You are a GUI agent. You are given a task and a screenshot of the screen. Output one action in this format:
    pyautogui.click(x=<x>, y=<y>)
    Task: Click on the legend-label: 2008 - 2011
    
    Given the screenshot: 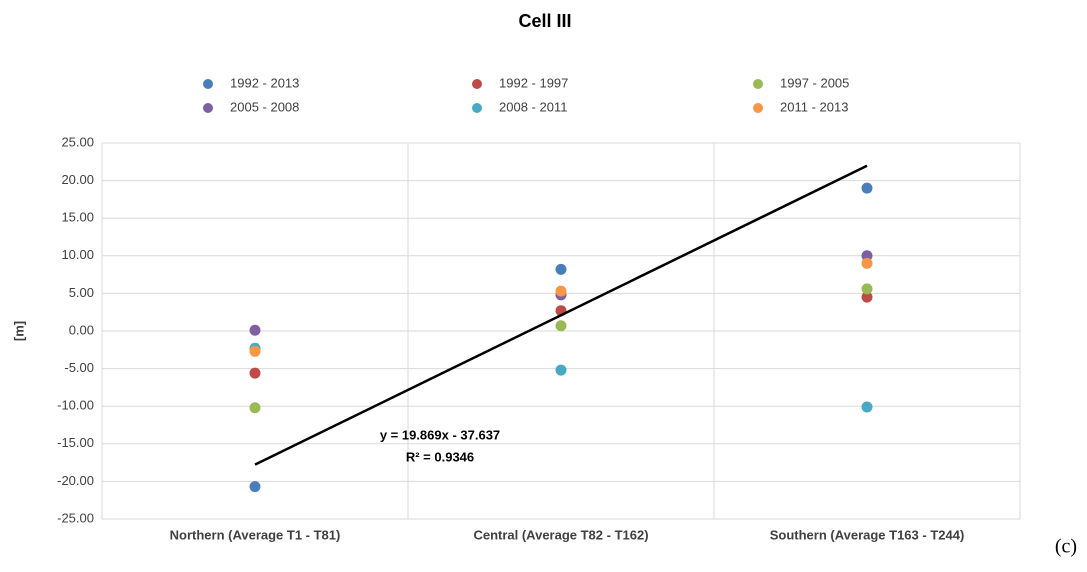 What is the action you would take?
    pyautogui.click(x=533, y=106)
    